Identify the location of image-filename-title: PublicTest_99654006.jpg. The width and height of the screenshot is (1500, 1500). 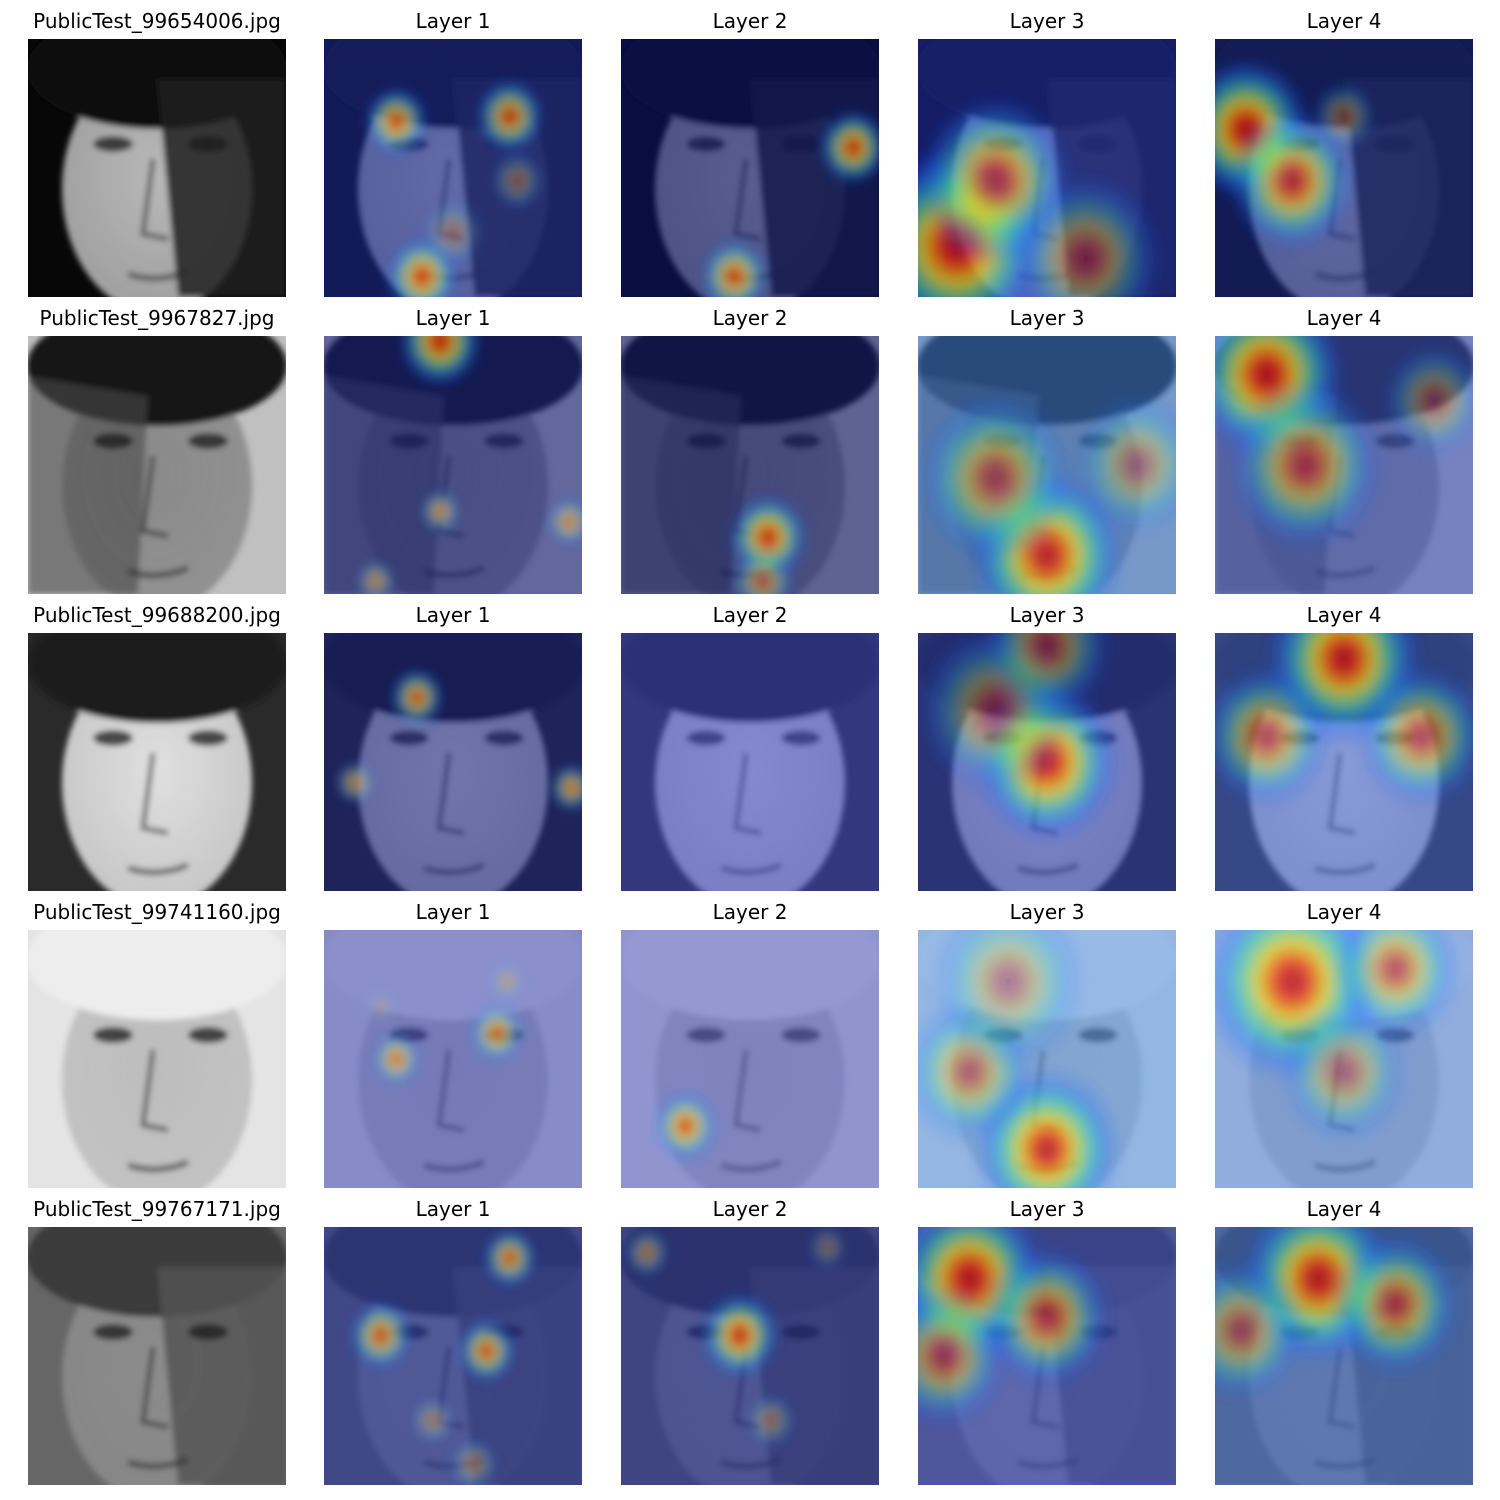
(157, 21).